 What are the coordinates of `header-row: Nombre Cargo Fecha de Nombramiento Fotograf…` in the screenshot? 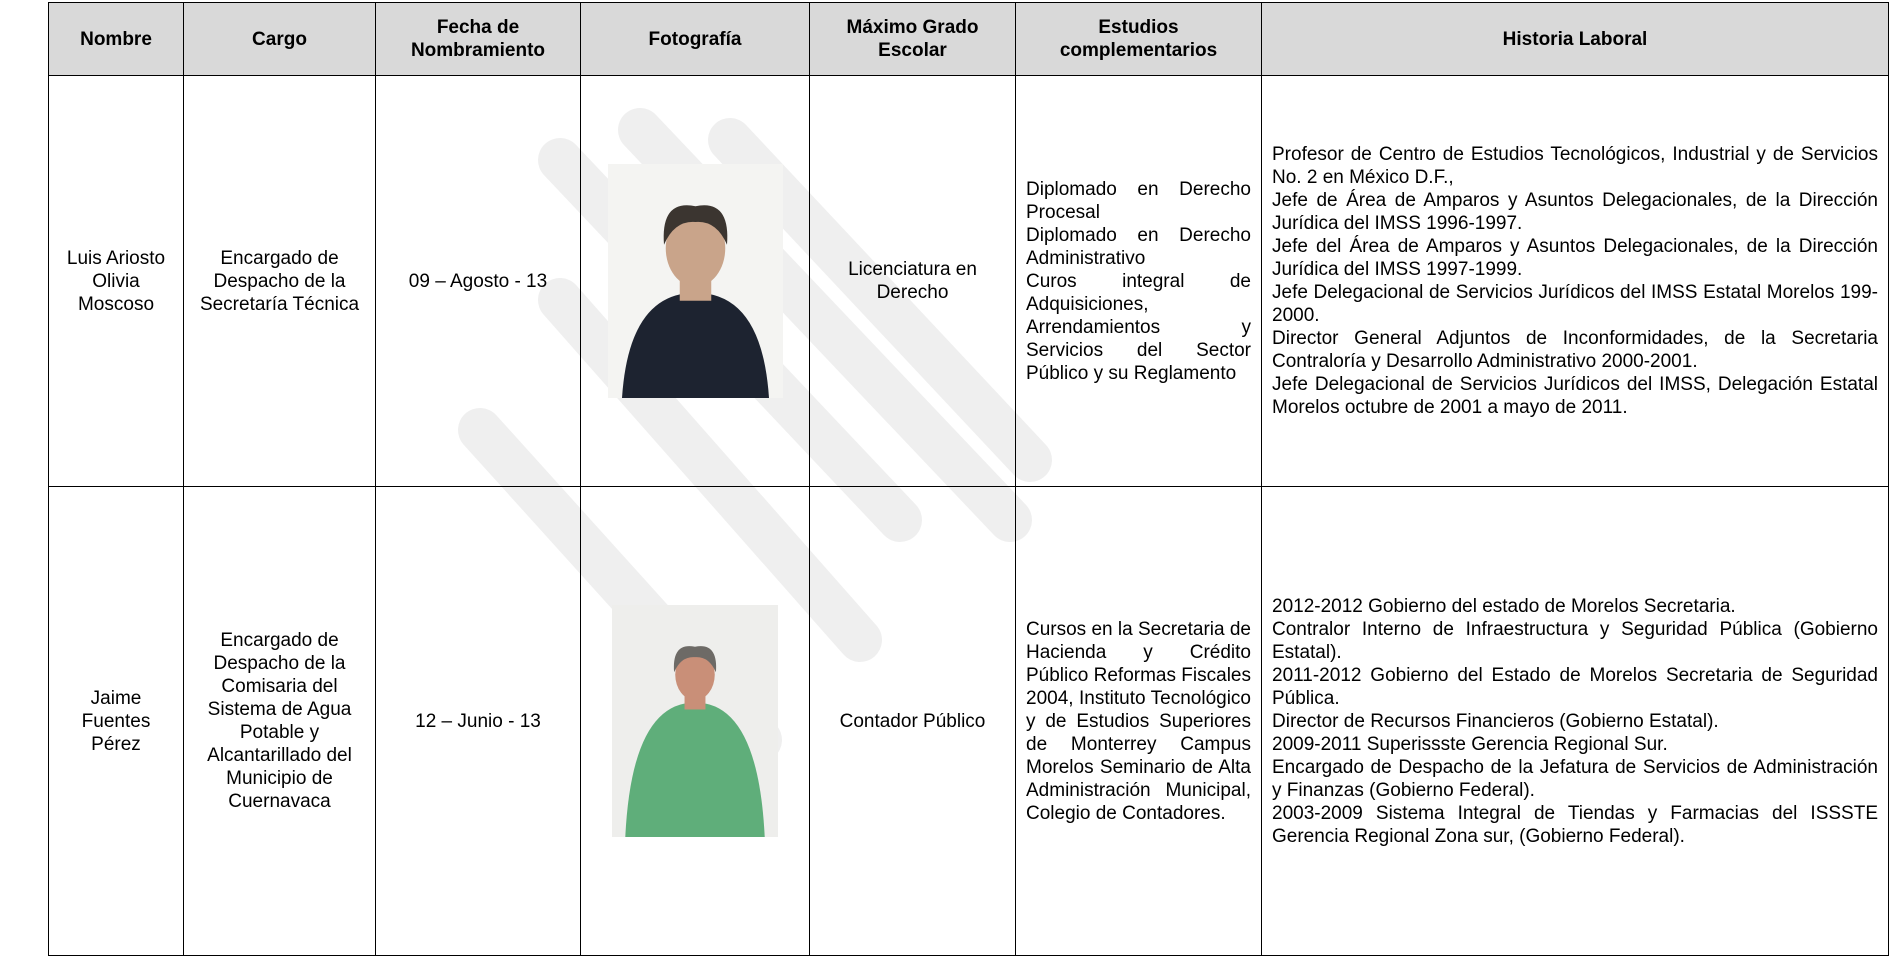 It's located at (968, 39).